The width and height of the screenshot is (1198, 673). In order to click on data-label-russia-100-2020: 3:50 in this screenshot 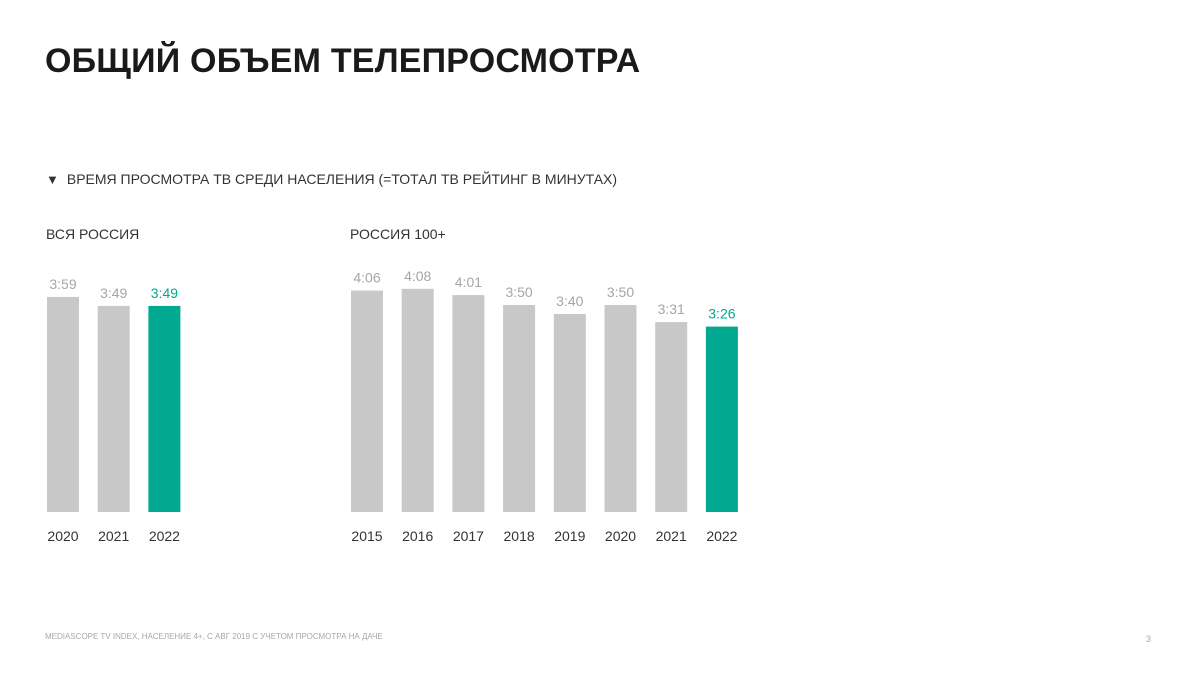, I will do `click(620, 292)`.